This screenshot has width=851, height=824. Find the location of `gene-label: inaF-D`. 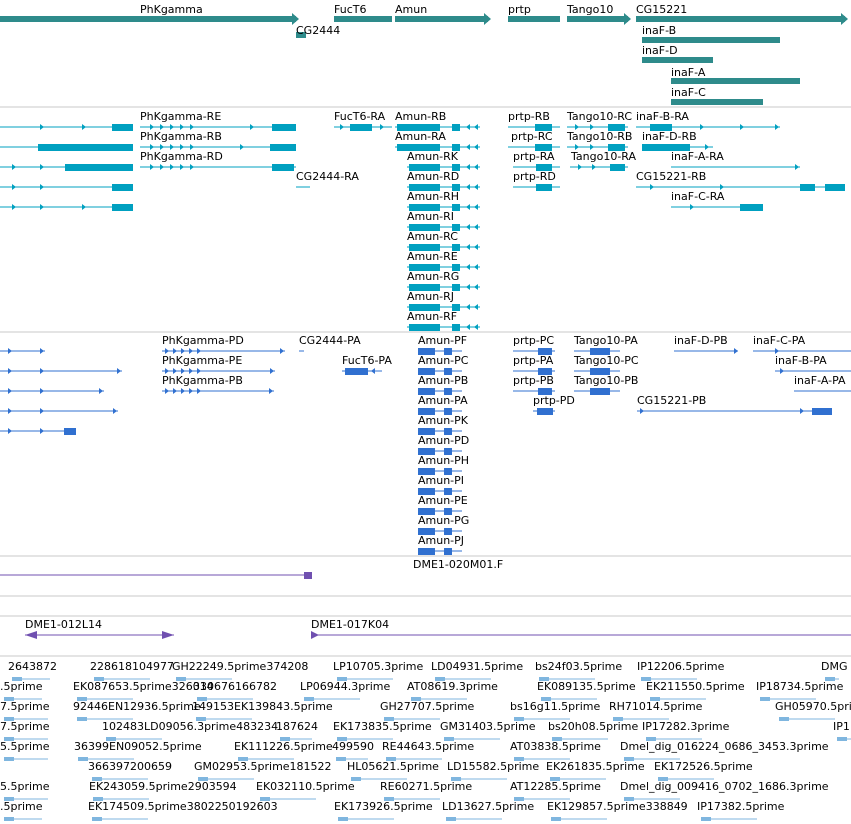

gene-label: inaF-D is located at coordinates (660, 50).